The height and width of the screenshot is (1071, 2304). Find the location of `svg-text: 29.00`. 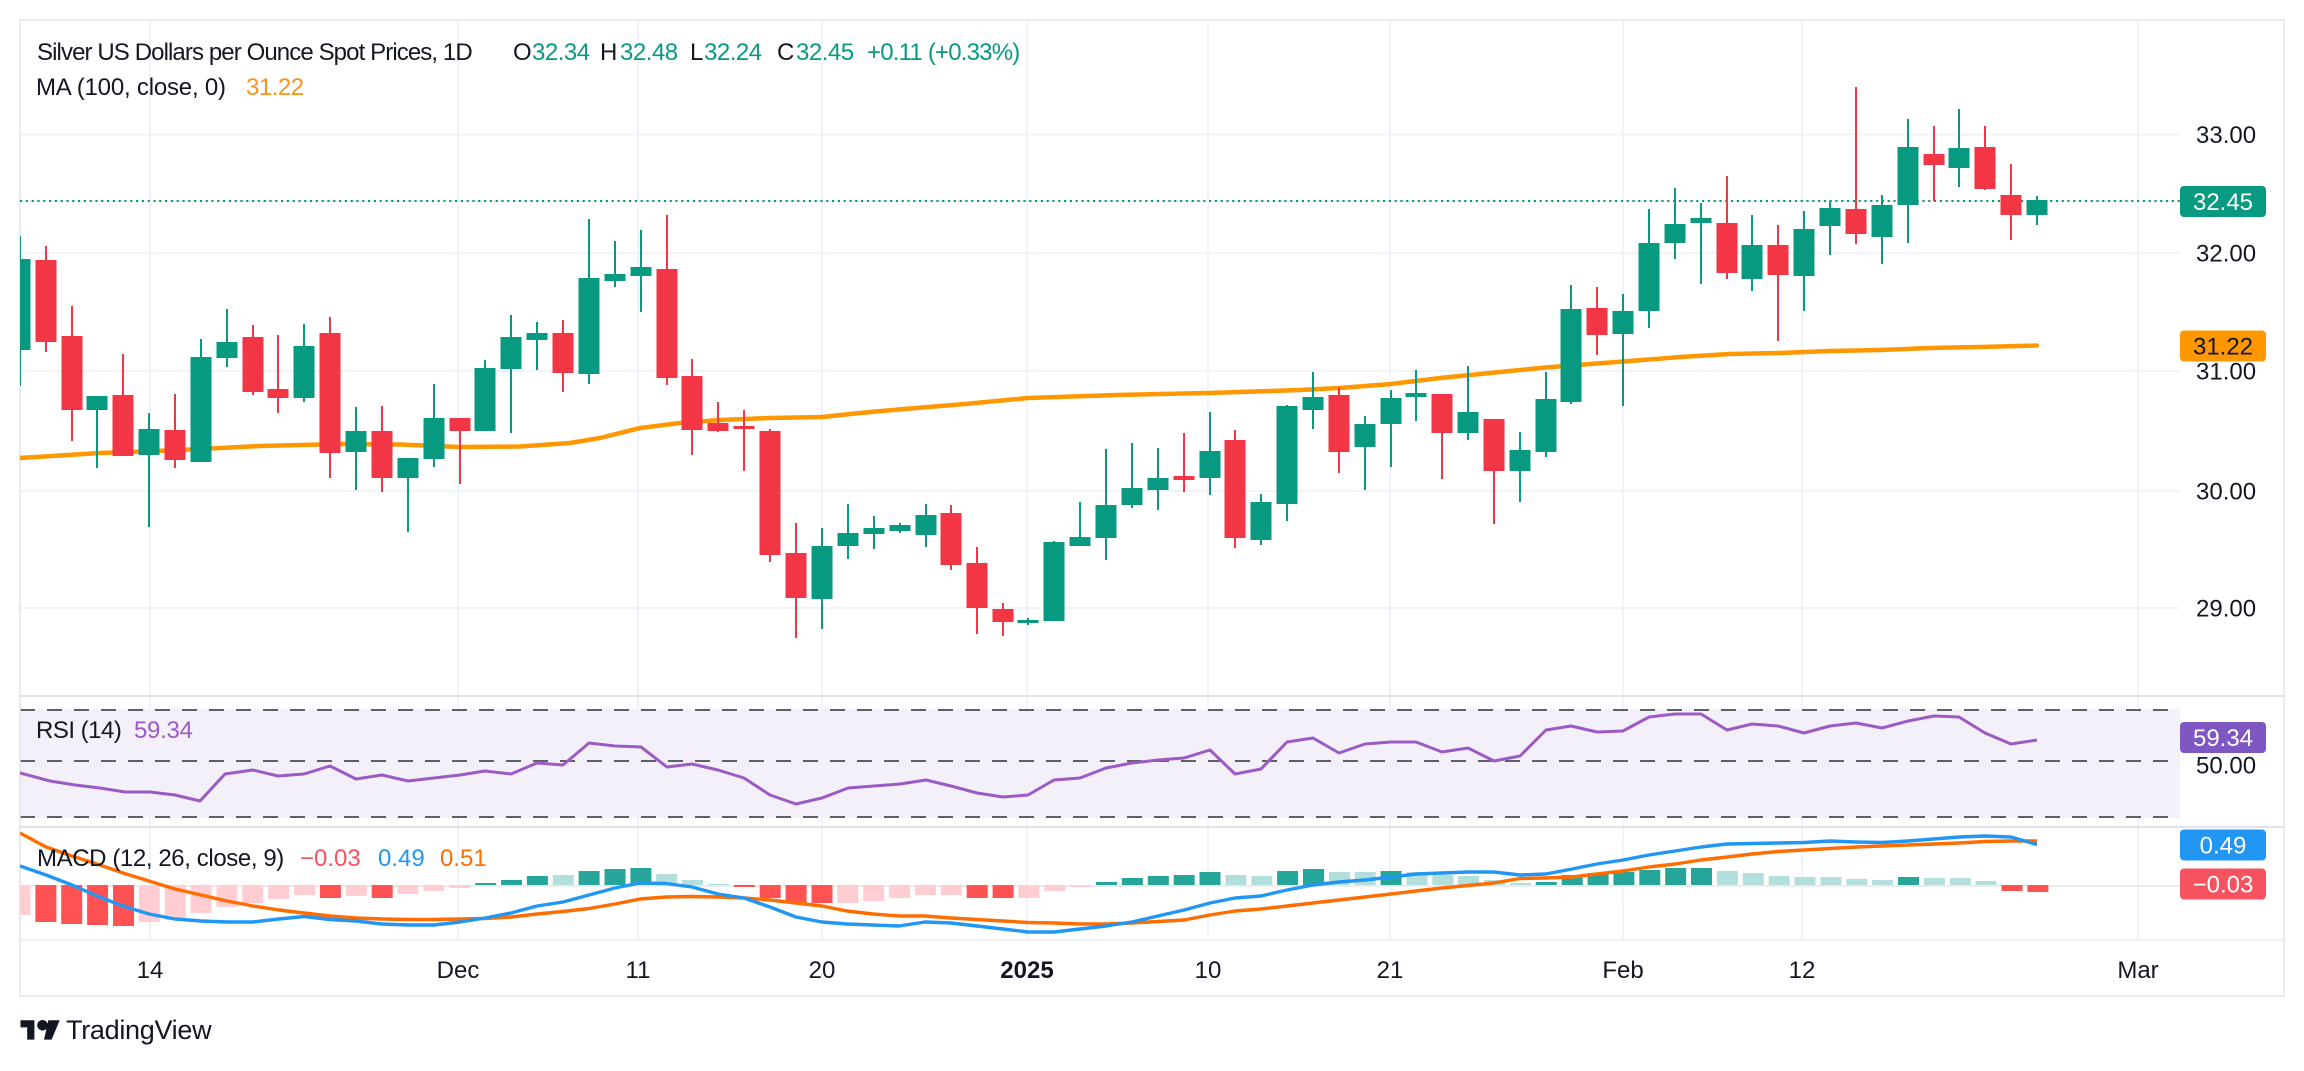

svg-text: 29.00 is located at coordinates (2226, 609).